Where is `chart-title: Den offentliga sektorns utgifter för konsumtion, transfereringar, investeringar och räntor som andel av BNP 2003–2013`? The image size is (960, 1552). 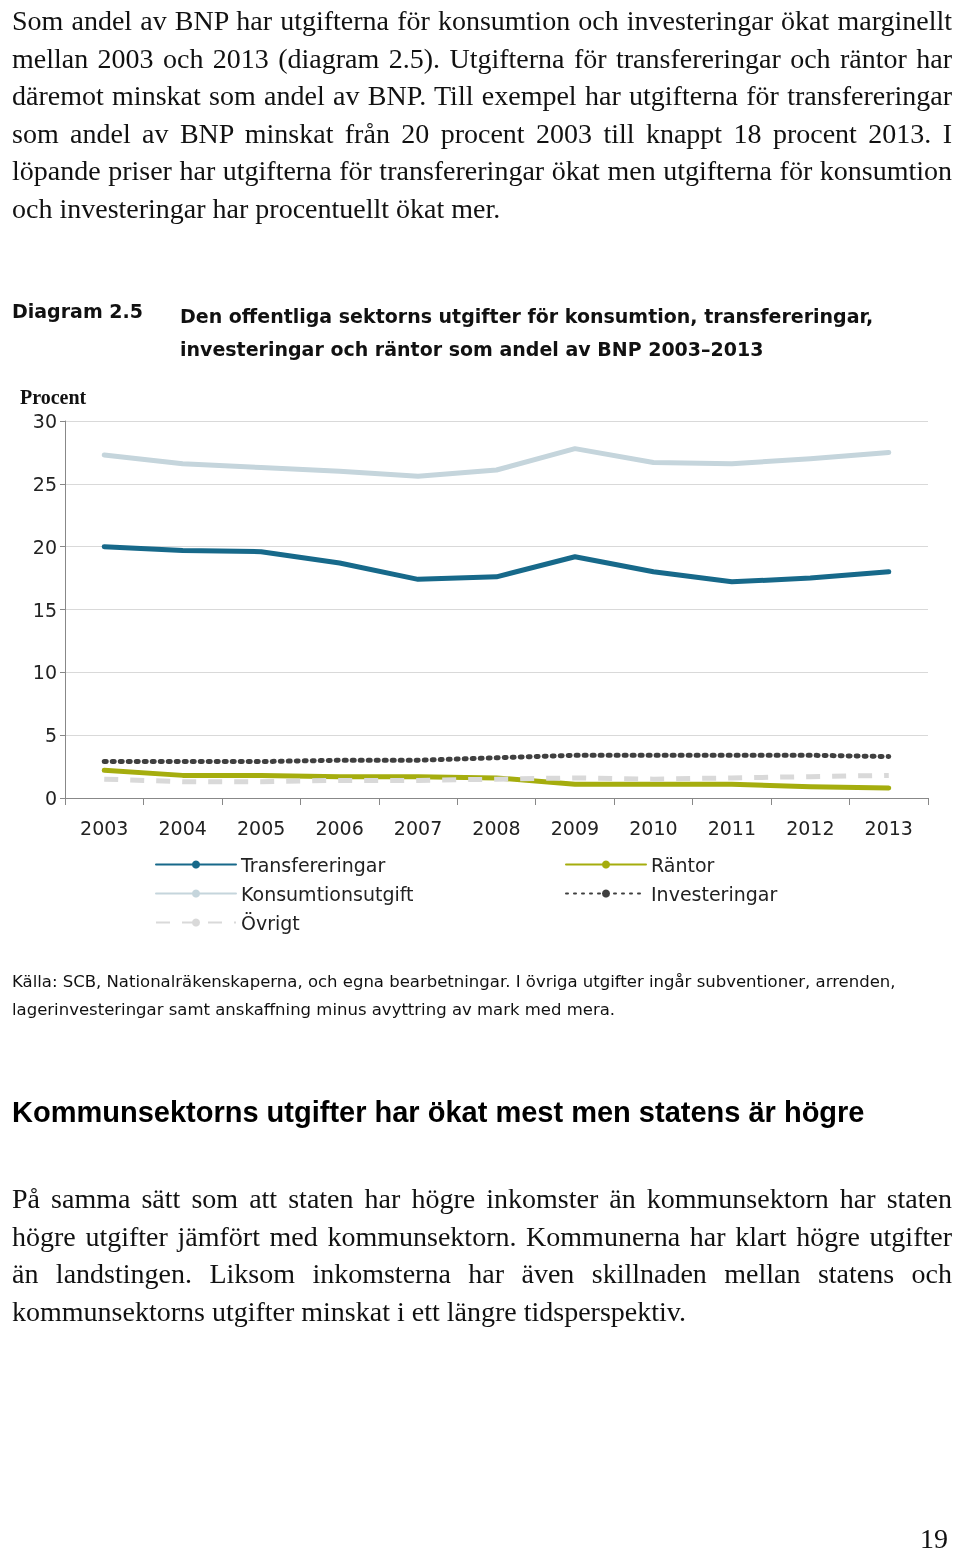
chart-title: Den offentliga sektorns utgifter för konsumtion, transfereringar, investeringar och räntor som andel av BNP 2003–2013 is located at coordinates (527, 333).